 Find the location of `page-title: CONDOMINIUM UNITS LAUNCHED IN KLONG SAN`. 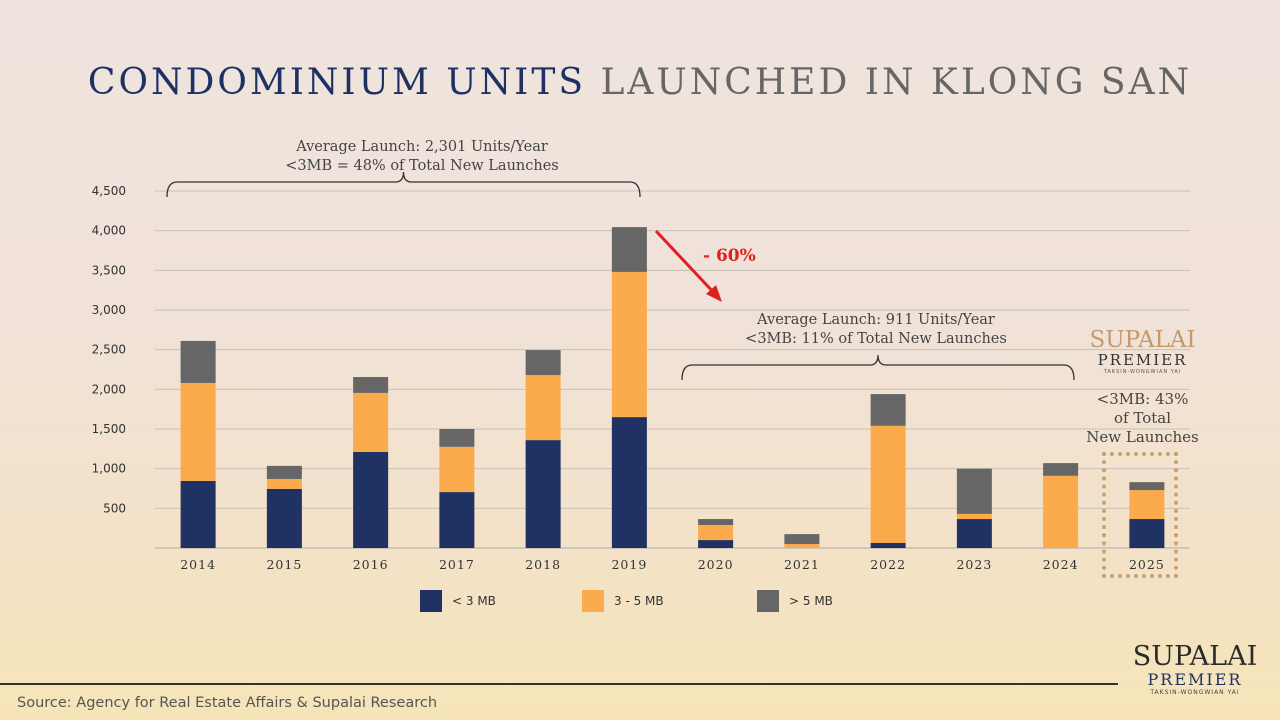

page-title: CONDOMINIUM UNITS LAUNCHED IN KLONG SAN is located at coordinates (640, 82).